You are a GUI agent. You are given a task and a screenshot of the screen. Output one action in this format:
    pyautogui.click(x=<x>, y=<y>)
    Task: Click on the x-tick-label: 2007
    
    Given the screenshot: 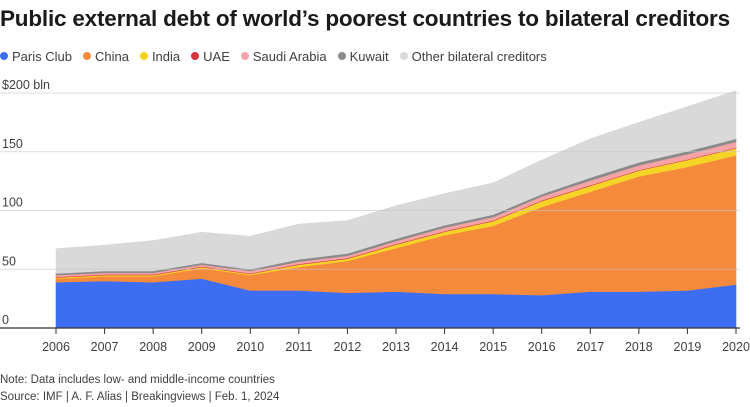 What is the action you would take?
    pyautogui.click(x=105, y=347)
    